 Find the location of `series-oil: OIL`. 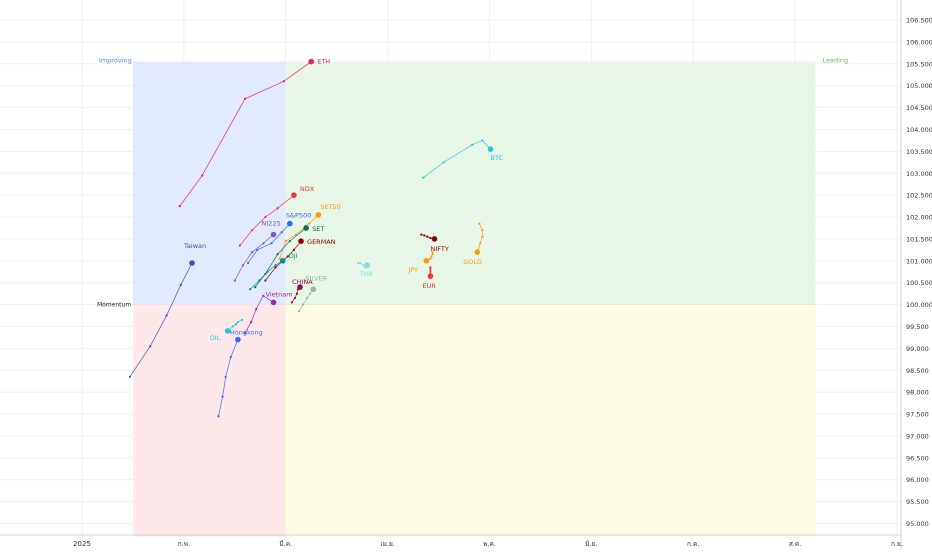

series-oil: OIL is located at coordinates (227, 330).